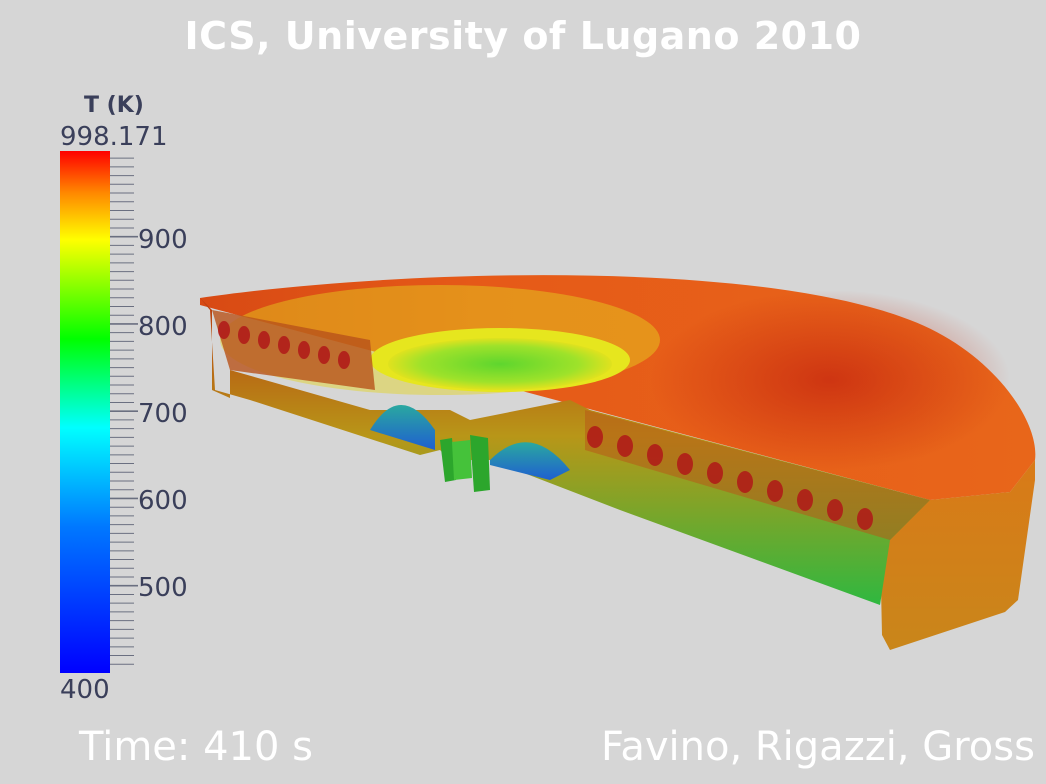 This screenshot has width=1046, height=784. Describe the element at coordinates (818, 747) in the screenshot. I see `authors-credit: Favino, Rigazzi, Gross` at that location.